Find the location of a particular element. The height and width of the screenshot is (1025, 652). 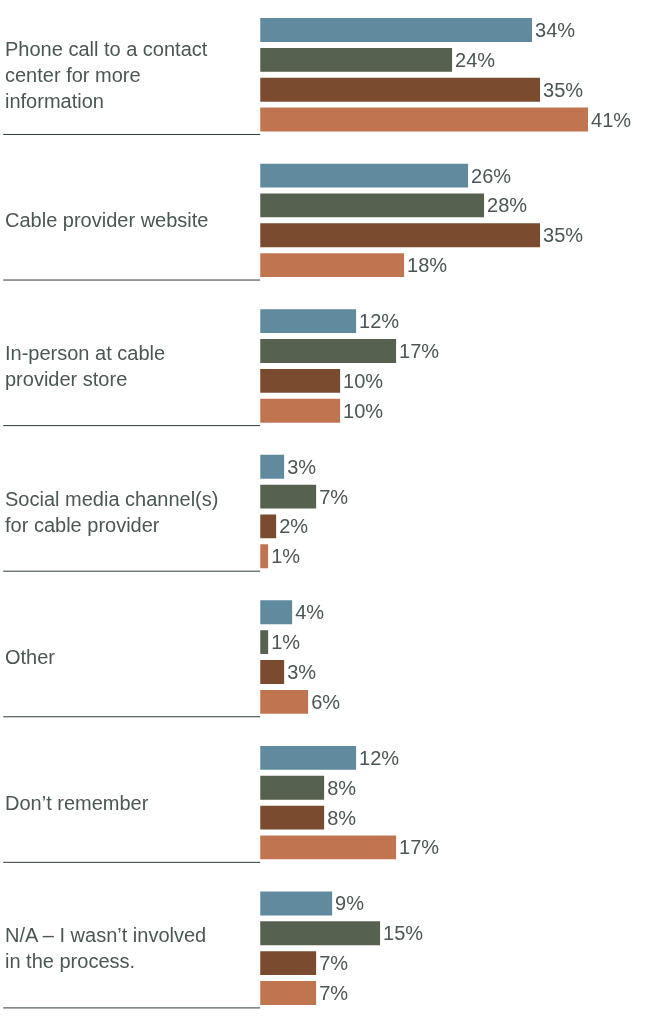

data-label: 4% is located at coordinates (310, 612).